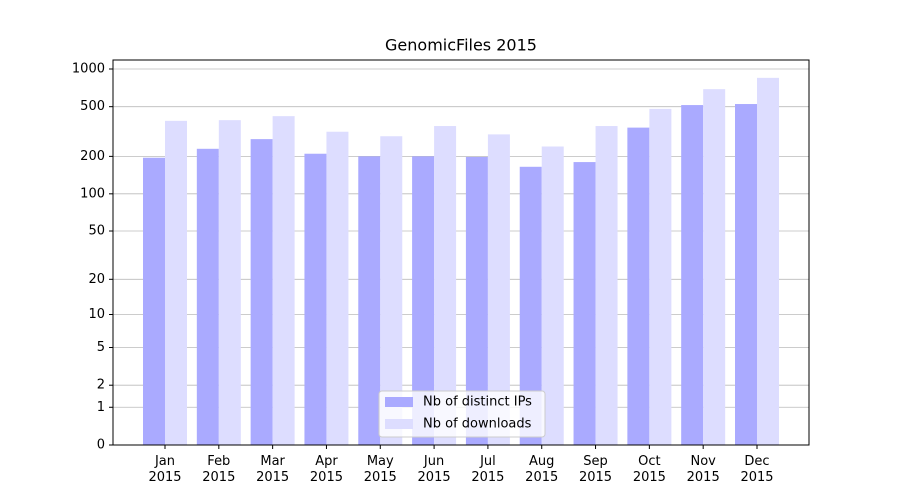 This screenshot has height=504, width=900. Describe the element at coordinates (326, 469) in the screenshot. I see `x-tick-label: Apr 2015` at that location.